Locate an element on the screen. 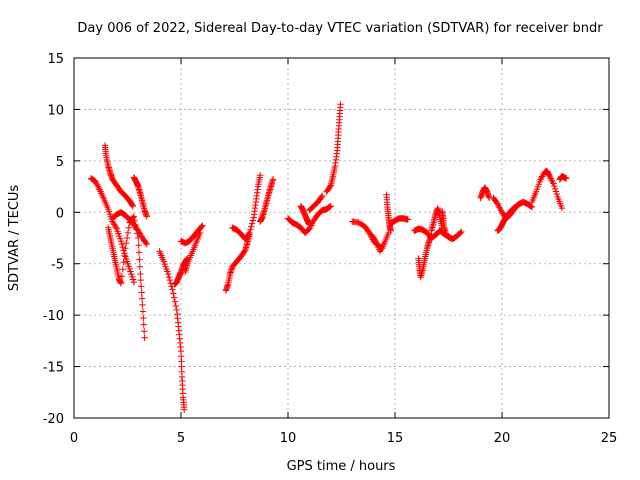  x-tick-label: 0 is located at coordinates (74, 438).